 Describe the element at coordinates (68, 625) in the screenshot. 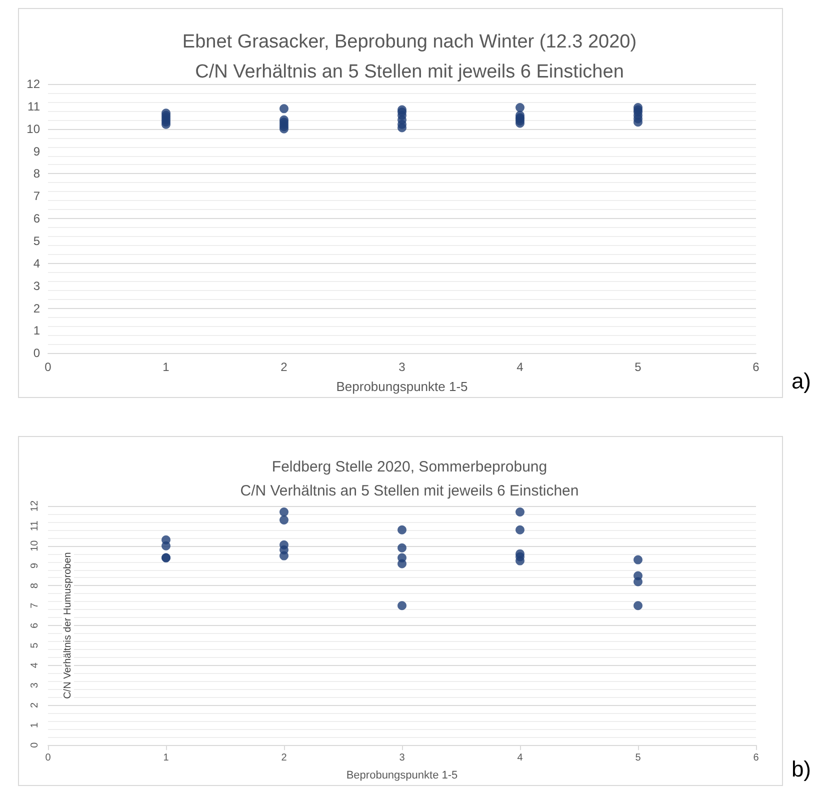

I see `y-axis-title: C/N Verhältnis der Humusproben` at that location.